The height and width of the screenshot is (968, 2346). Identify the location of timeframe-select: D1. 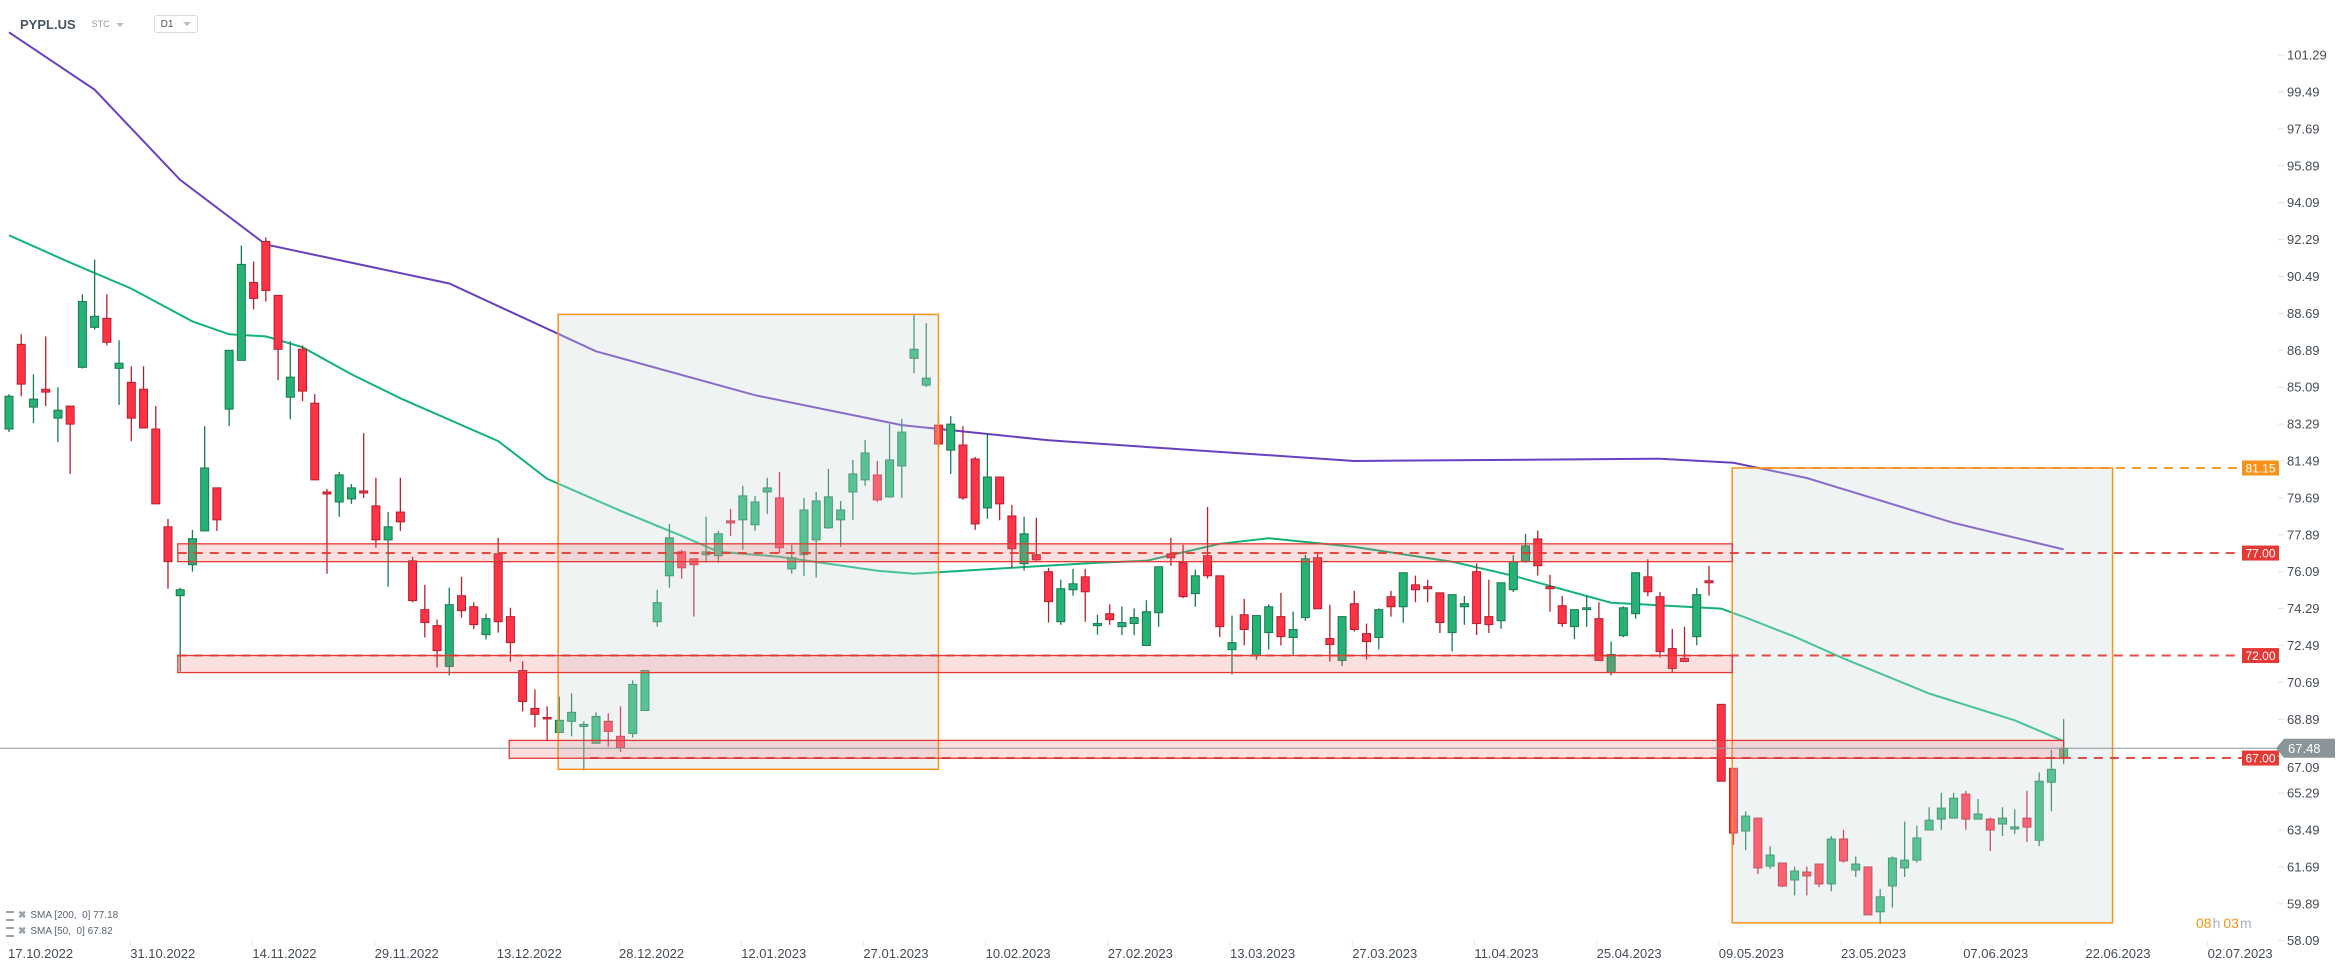
(176, 24).